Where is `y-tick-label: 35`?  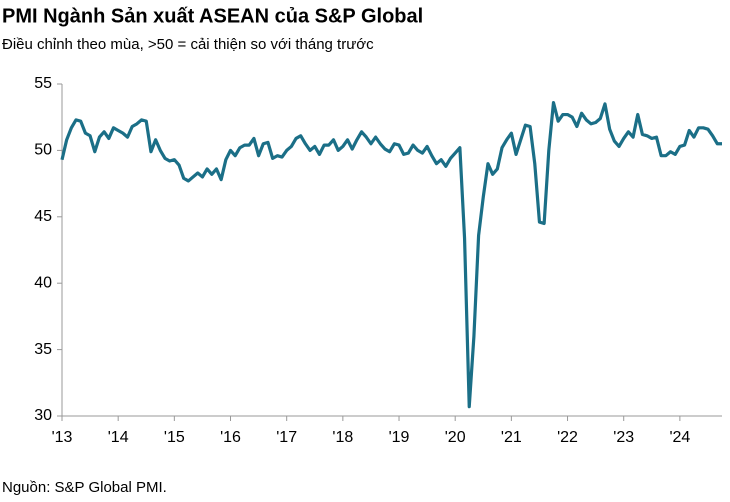
y-tick-label: 35 is located at coordinates (43, 349).